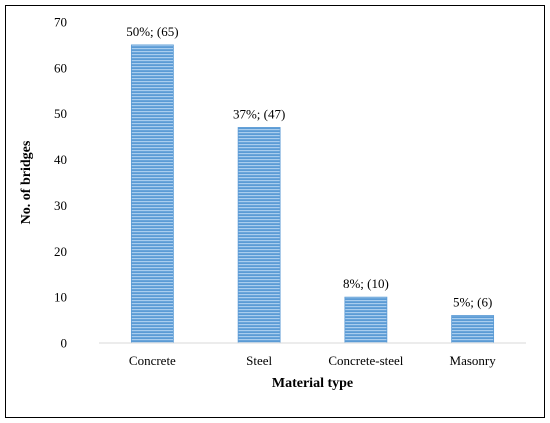 The width and height of the screenshot is (550, 423). What do you see at coordinates (60, 205) in the screenshot?
I see `y-tick-label: 30` at bounding box center [60, 205].